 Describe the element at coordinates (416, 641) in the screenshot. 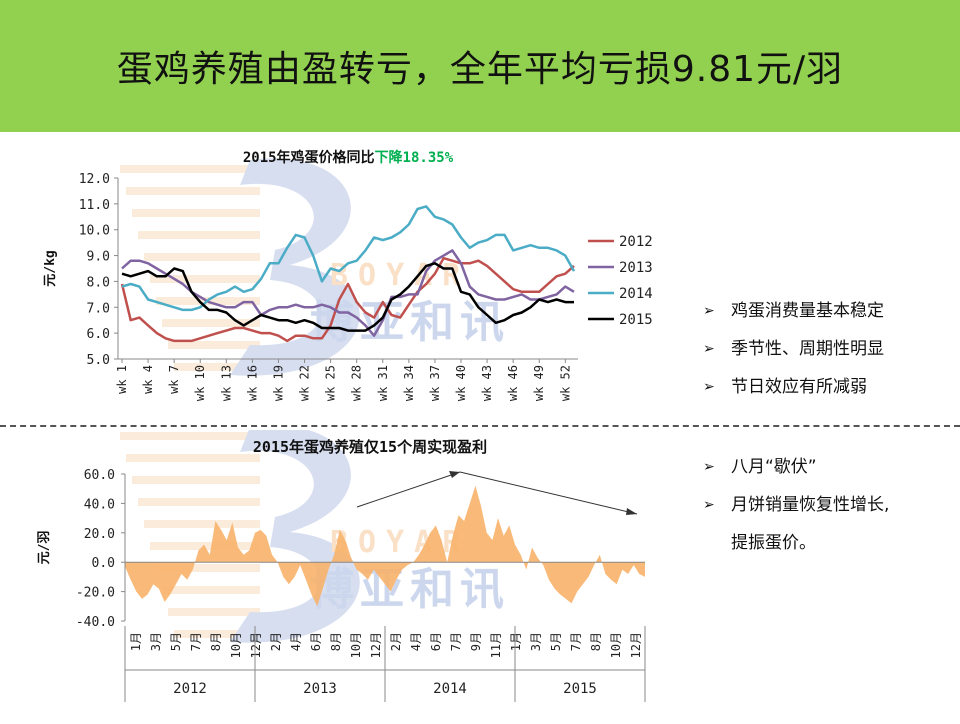

I see `x-tick-label: 4月` at that location.